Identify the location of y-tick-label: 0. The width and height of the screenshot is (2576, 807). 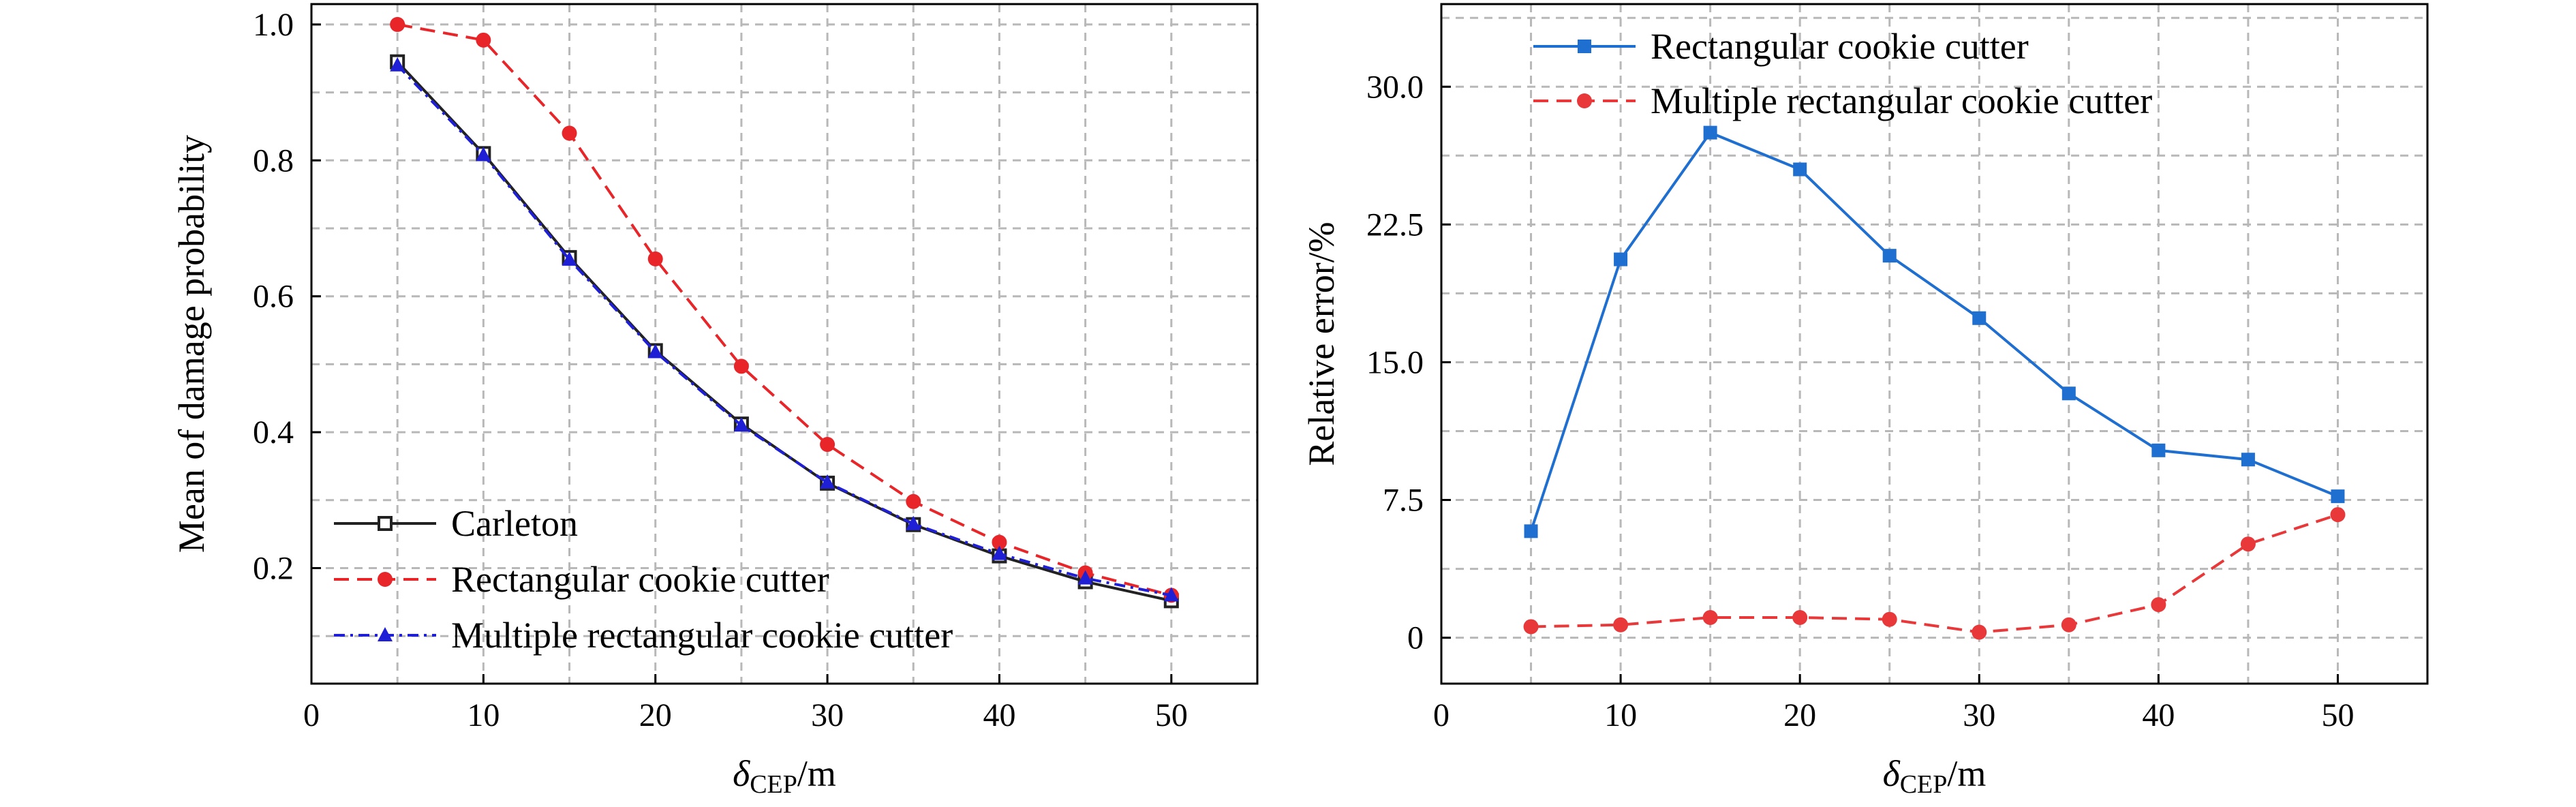
(1415, 638).